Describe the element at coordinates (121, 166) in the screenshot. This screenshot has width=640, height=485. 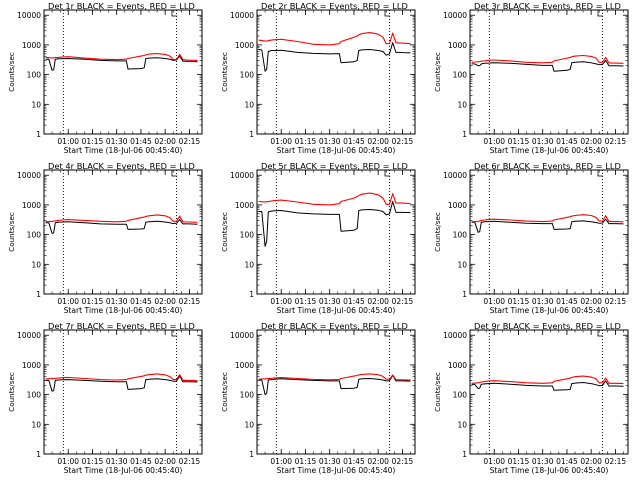
I see `plot-title: Det 4r BLACK = Events, RED = LLD` at that location.